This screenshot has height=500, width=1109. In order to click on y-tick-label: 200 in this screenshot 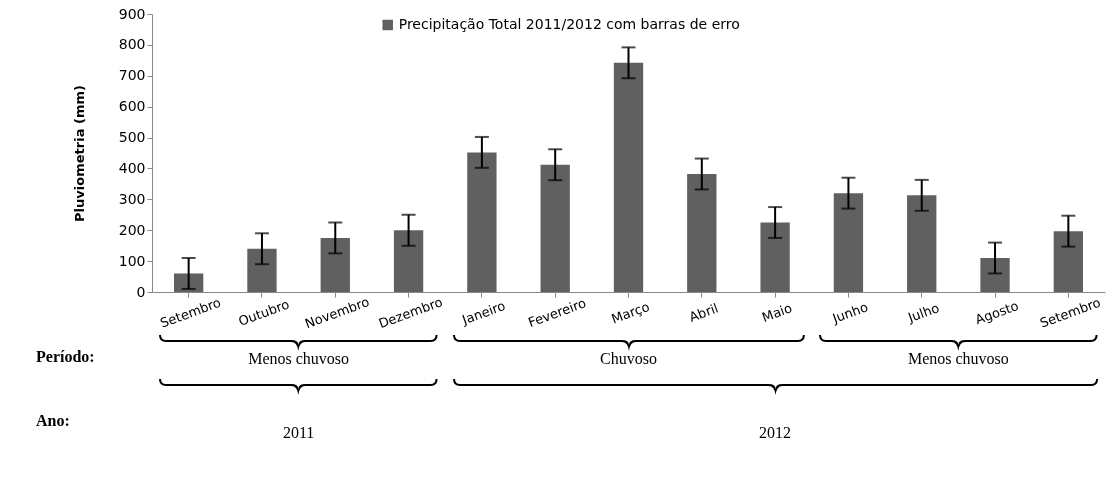, I will do `click(132, 229)`.